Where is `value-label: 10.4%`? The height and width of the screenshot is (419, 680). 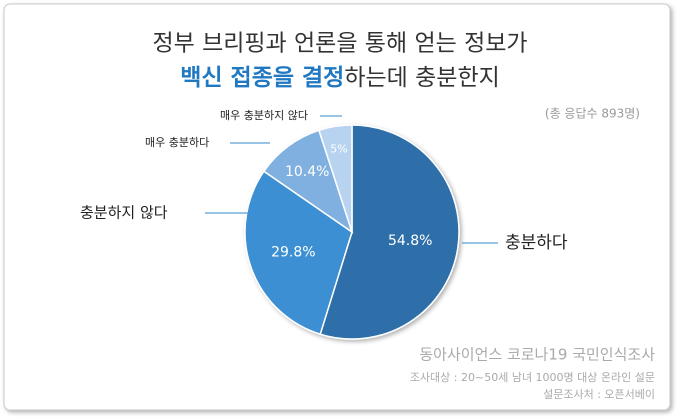 value-label: 10.4% is located at coordinates (307, 172).